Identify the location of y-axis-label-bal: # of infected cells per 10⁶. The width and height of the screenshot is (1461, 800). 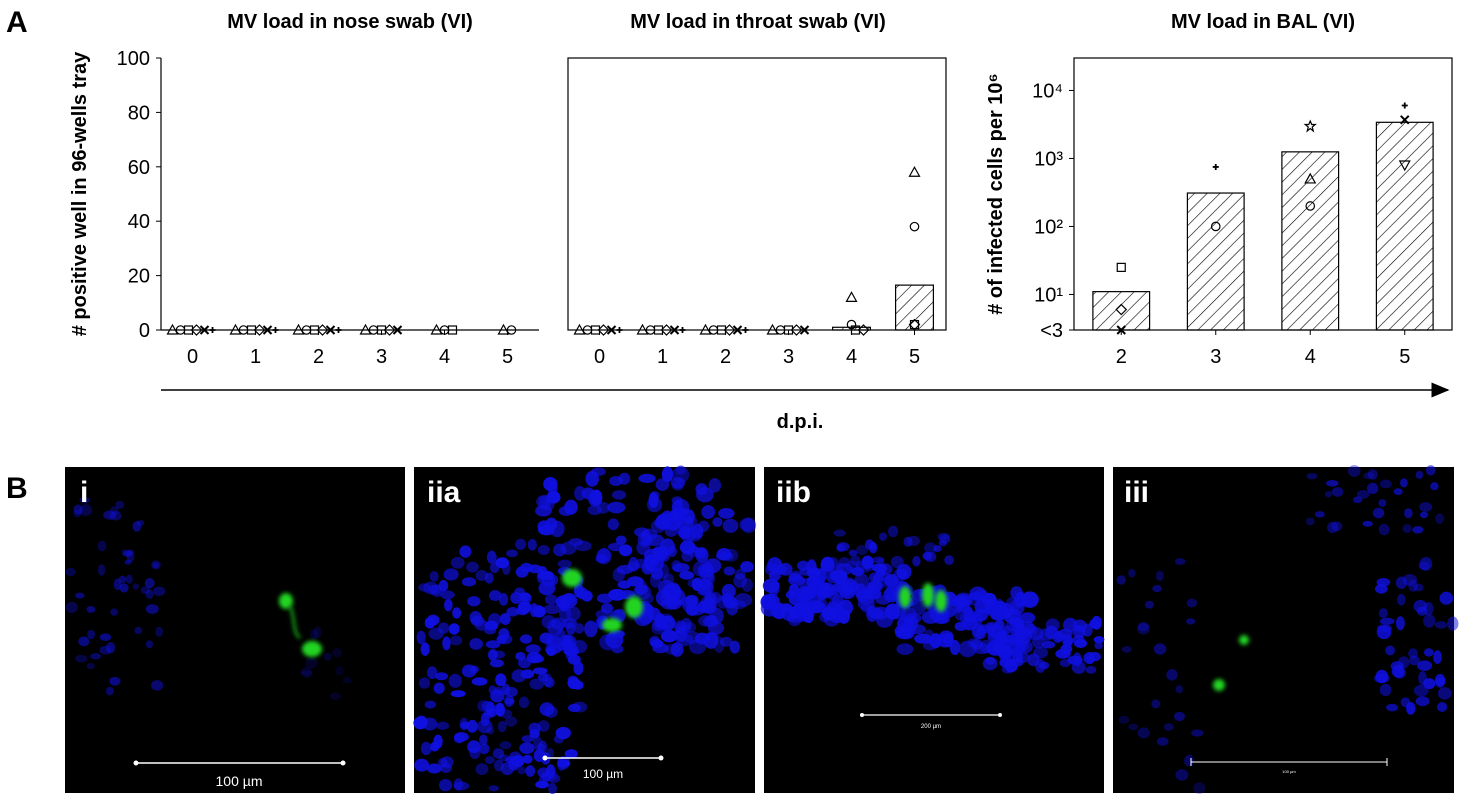
(996, 194).